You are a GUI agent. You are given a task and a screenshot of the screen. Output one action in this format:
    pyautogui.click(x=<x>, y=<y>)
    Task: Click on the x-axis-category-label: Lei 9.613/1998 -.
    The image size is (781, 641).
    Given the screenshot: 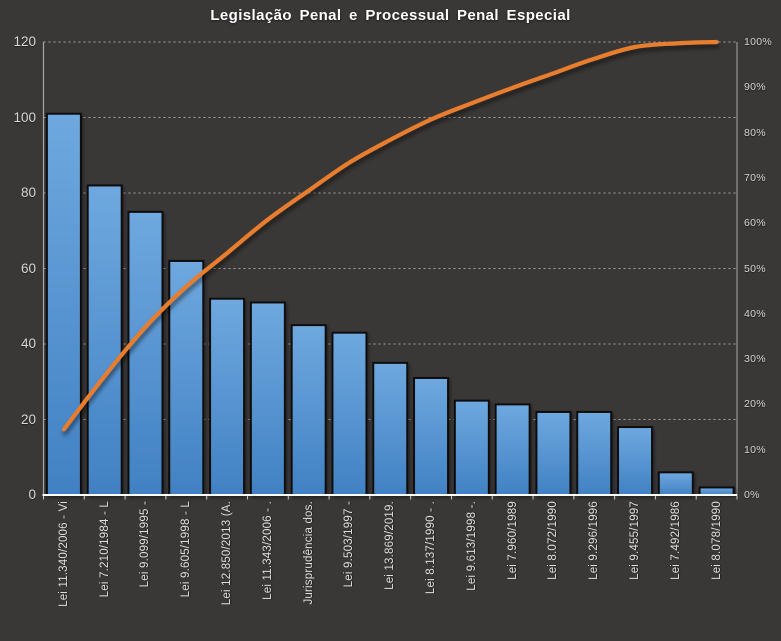 What is the action you would take?
    pyautogui.click(x=471, y=546)
    